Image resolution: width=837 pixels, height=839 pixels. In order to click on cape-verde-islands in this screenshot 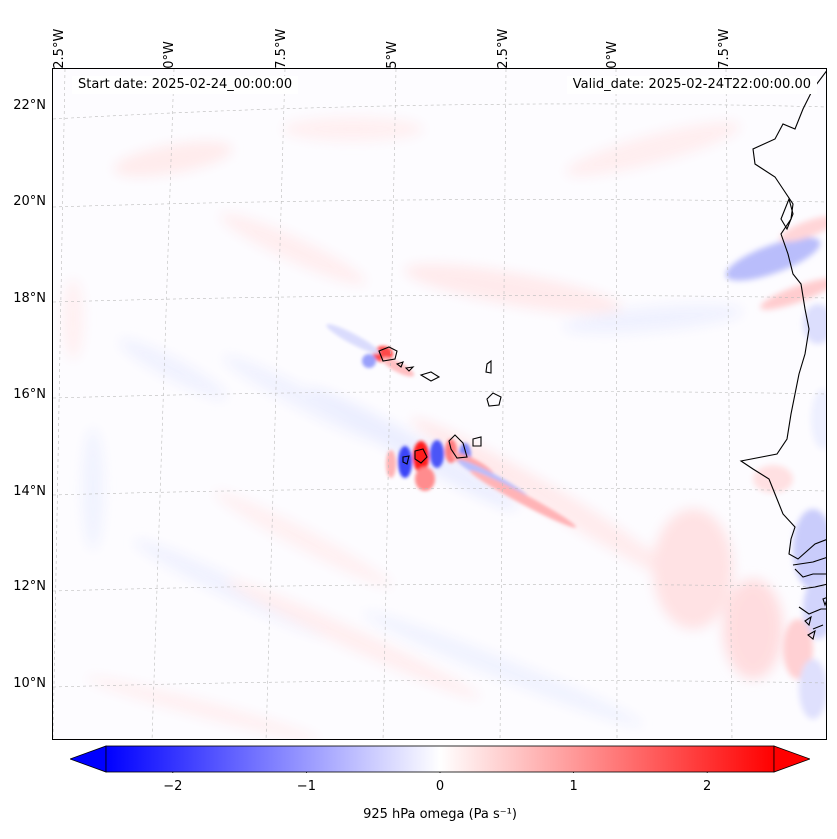, I will do `click(440, 405)`.